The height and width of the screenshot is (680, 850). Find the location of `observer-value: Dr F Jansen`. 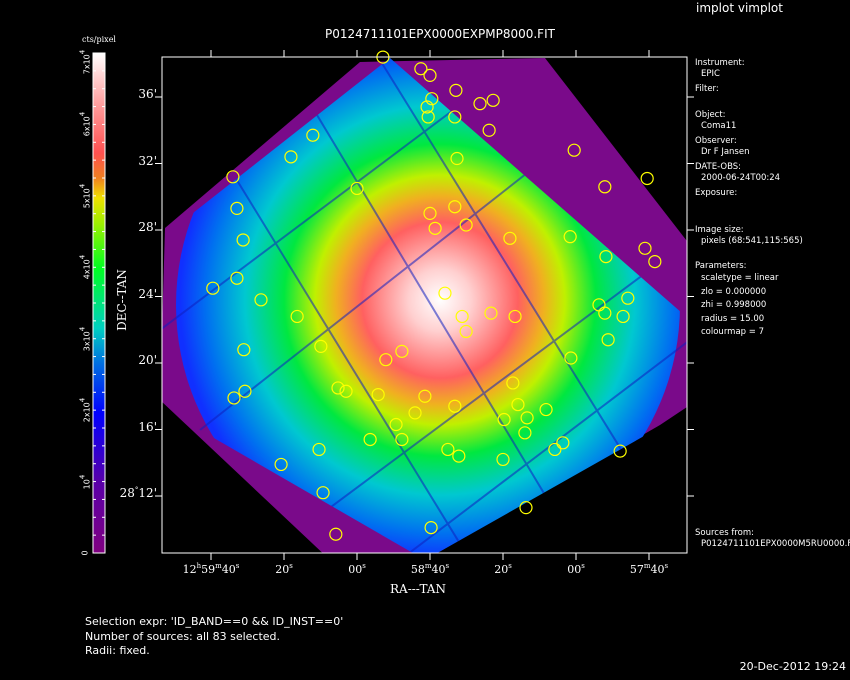

observer-value: Dr F Jansen is located at coordinates (725, 152).